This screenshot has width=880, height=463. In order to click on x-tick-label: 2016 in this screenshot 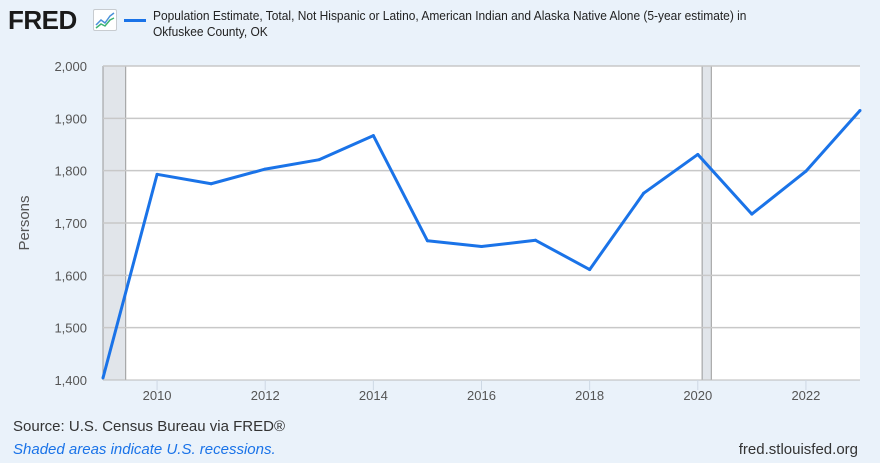, I will do `click(481, 395)`.